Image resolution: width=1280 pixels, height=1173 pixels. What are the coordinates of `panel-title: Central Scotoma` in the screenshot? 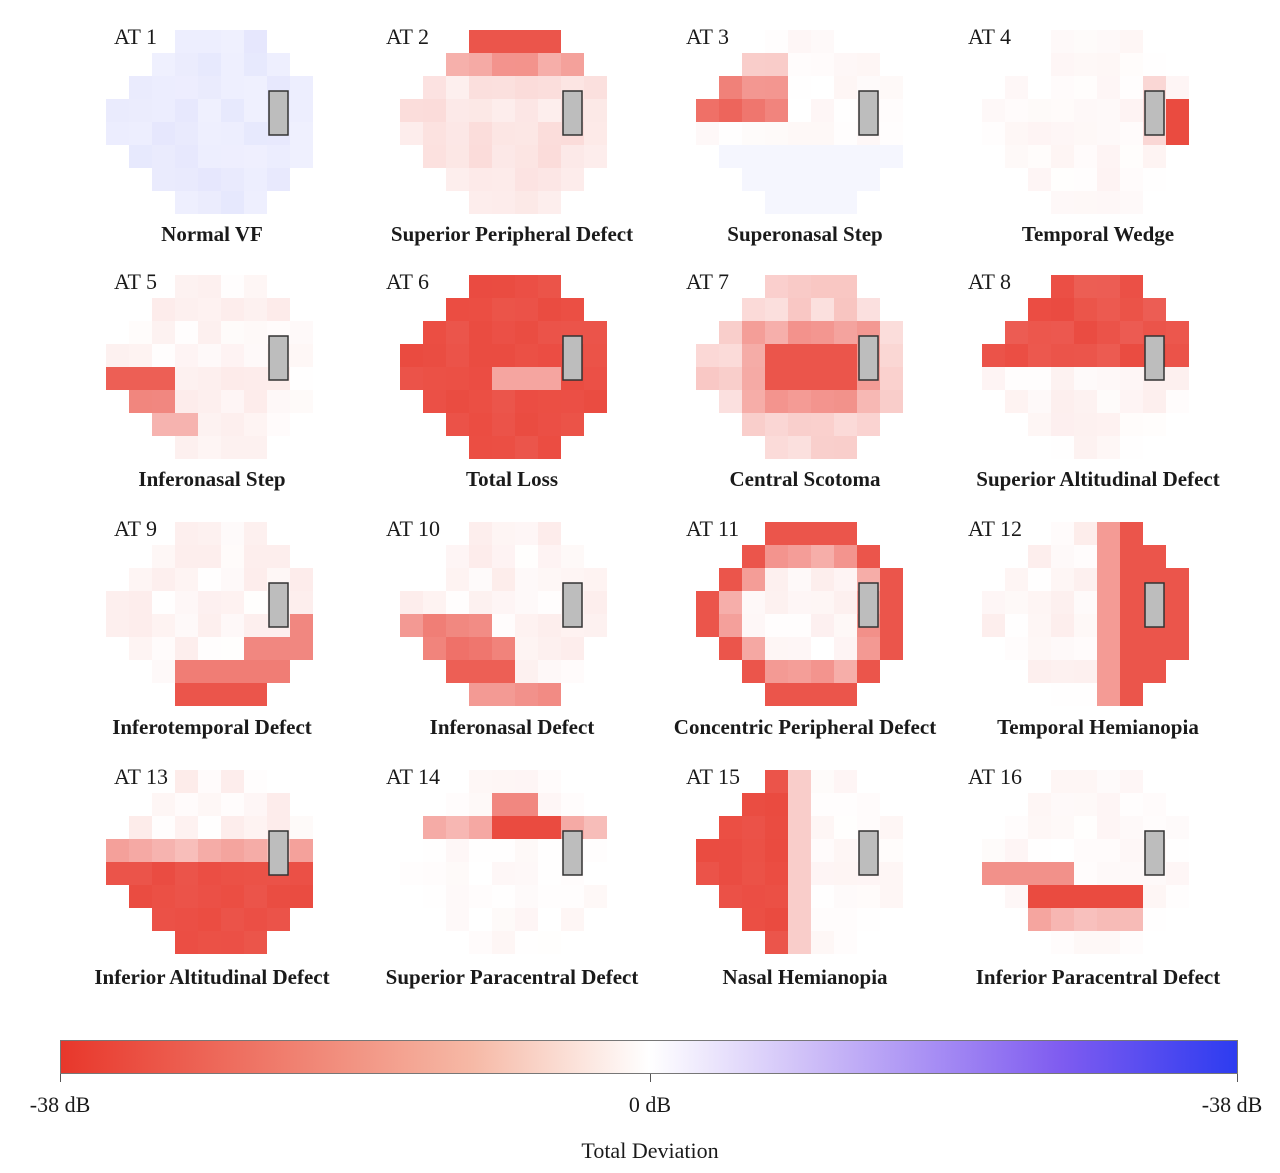 It's located at (805, 479).